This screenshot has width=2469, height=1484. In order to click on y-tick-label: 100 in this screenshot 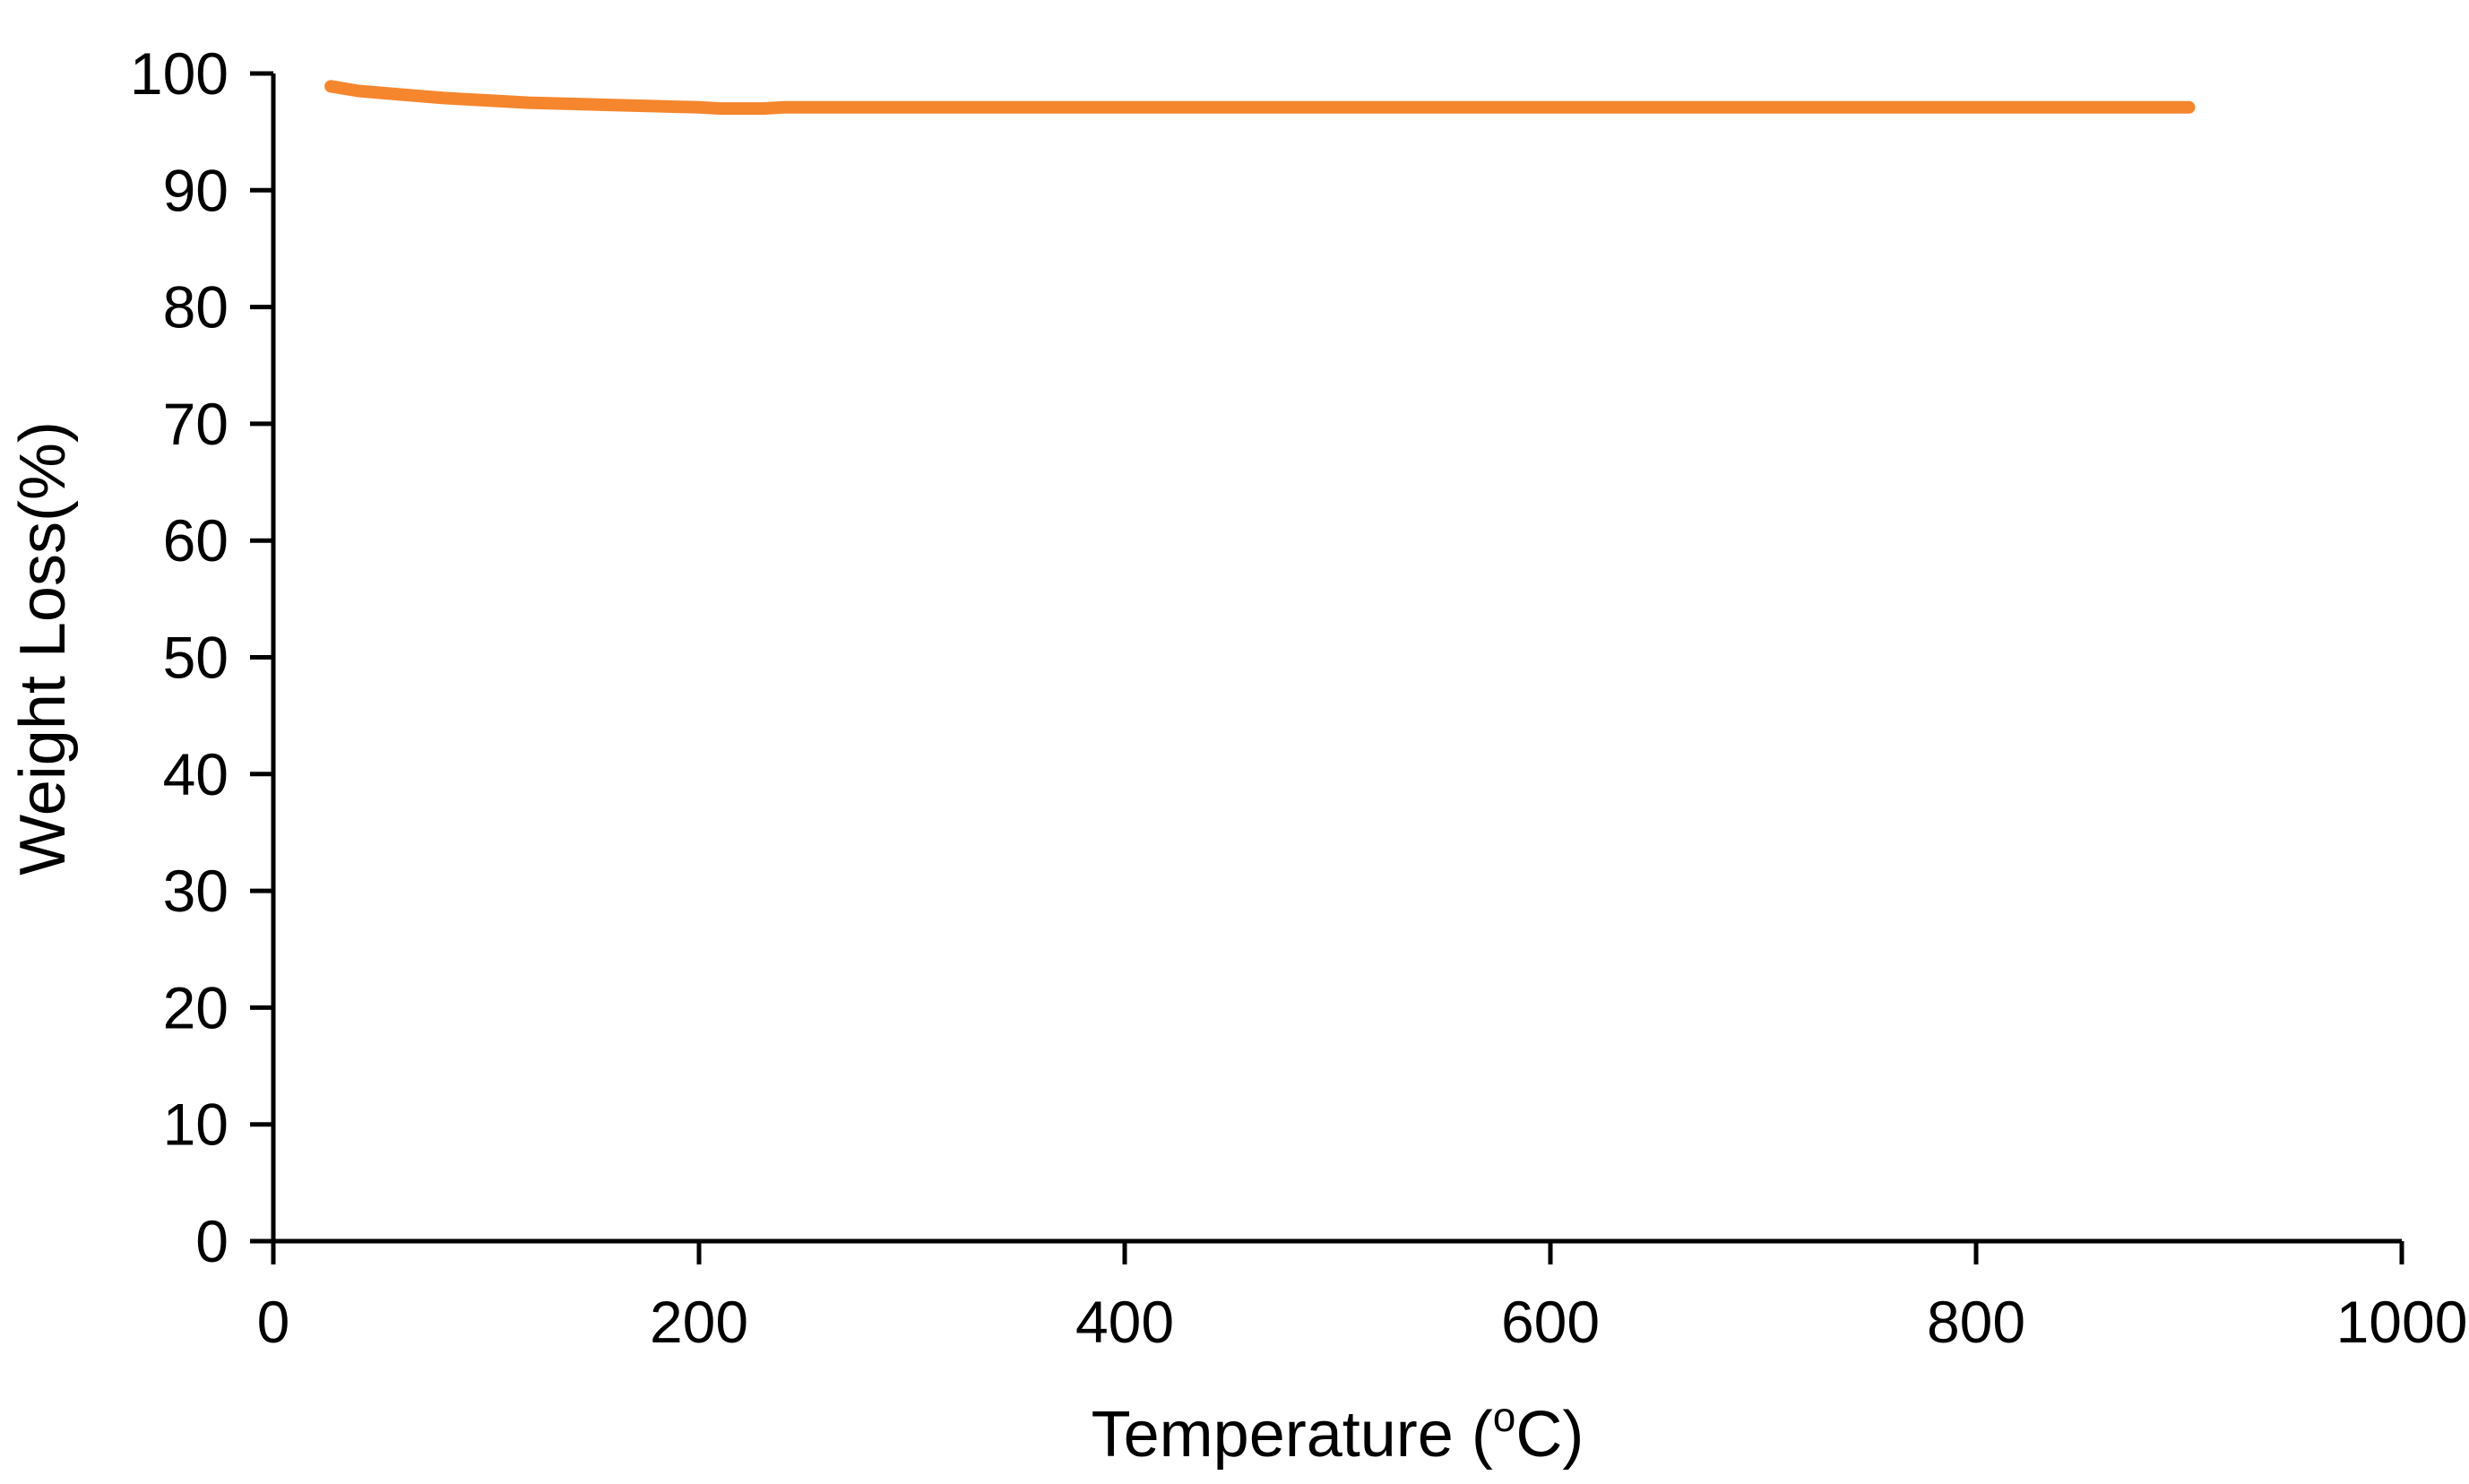, I will do `click(179, 73)`.